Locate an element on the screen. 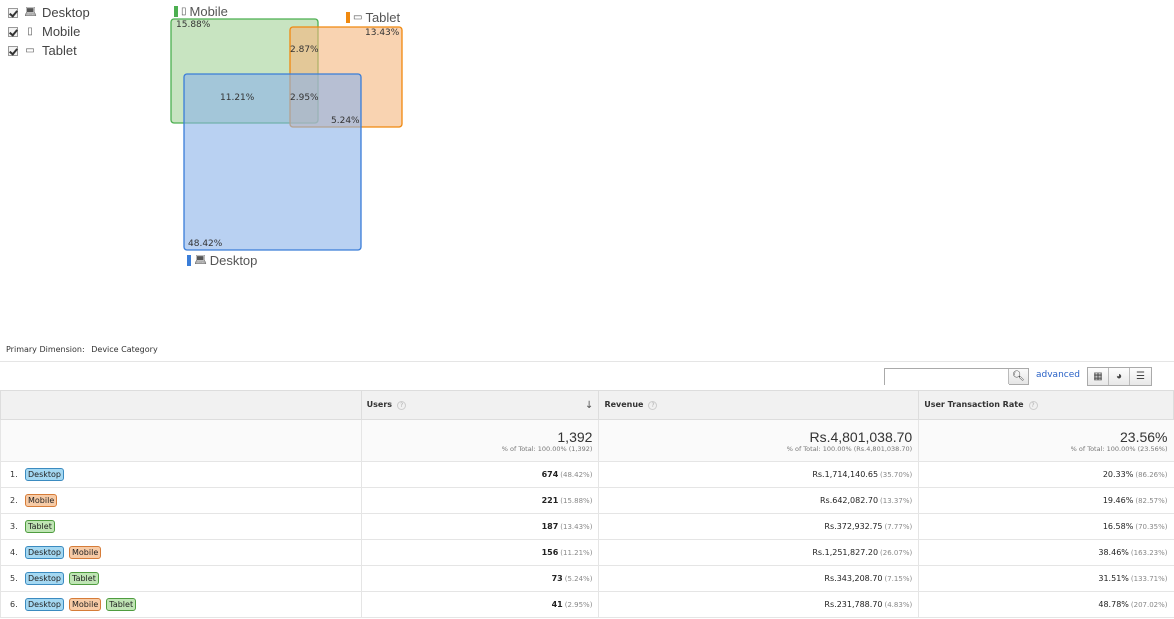  table-view-icon: ▦ is located at coordinates (1098, 376).